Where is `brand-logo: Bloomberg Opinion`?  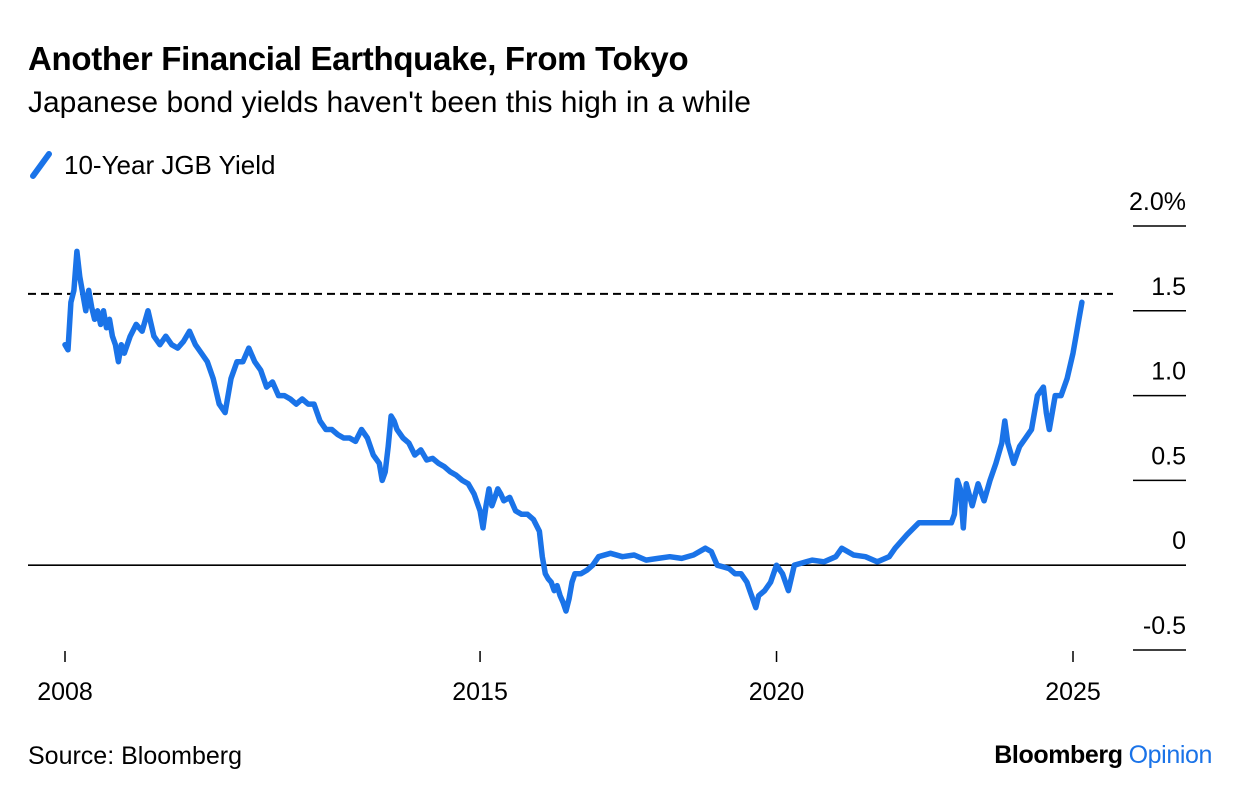
brand-logo: Bloomberg Opinion is located at coordinates (1103, 755).